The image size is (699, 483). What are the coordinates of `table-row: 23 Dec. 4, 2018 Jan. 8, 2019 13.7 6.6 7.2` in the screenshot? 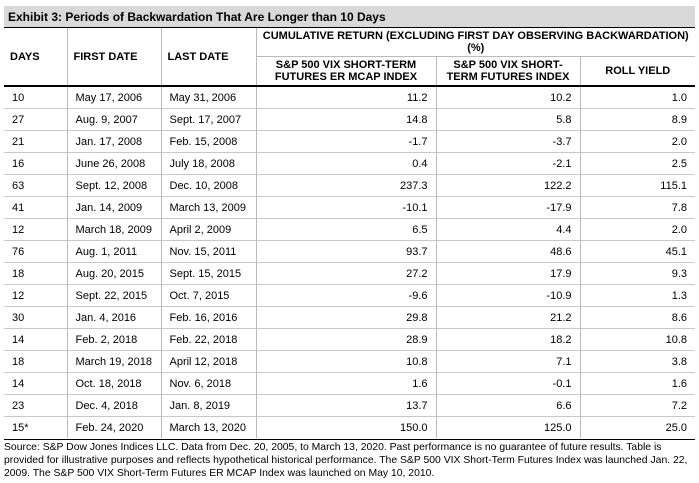 It's located at (349, 405).